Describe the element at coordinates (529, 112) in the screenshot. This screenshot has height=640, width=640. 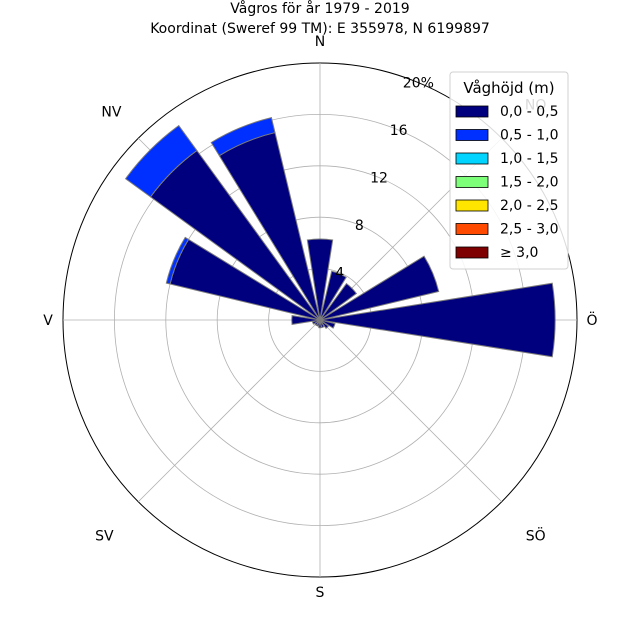
I see `legend-label-0: 0,0 - 0,5` at that location.